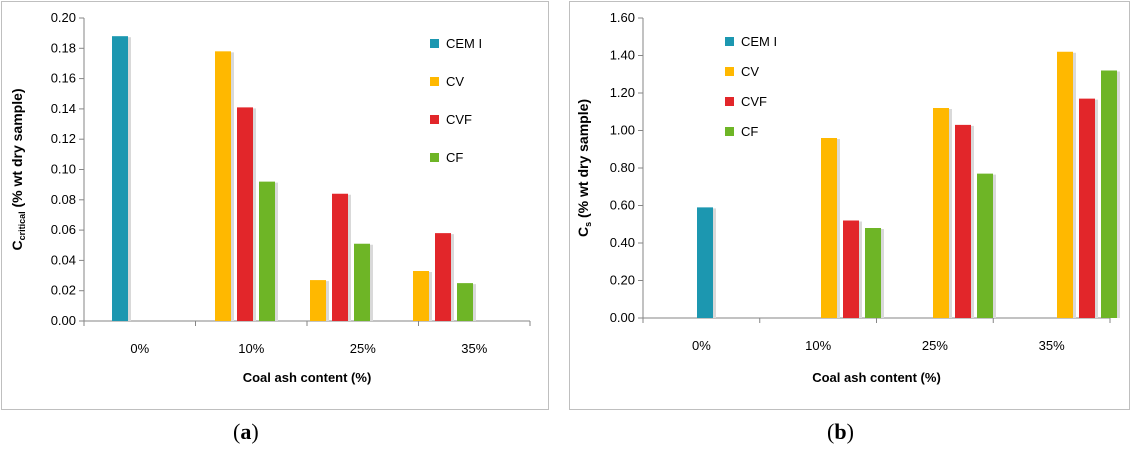 The width and height of the screenshot is (1132, 450). I want to click on y-tick-label: 0.60, so click(622, 205).